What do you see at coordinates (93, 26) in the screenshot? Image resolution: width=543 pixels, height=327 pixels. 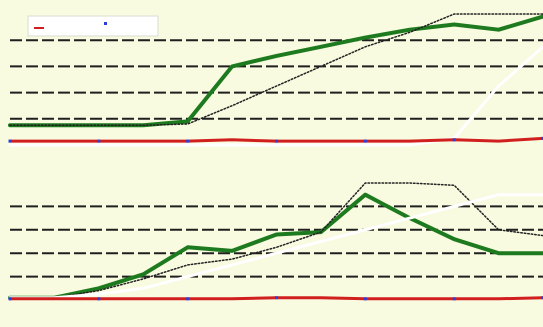 I see `legend-box` at bounding box center [93, 26].